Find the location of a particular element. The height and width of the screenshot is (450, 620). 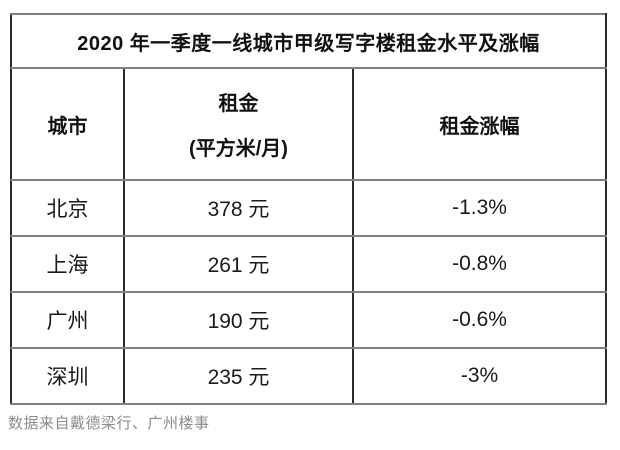

table-row: 广州 190 元 -0.6% is located at coordinates (309, 320).